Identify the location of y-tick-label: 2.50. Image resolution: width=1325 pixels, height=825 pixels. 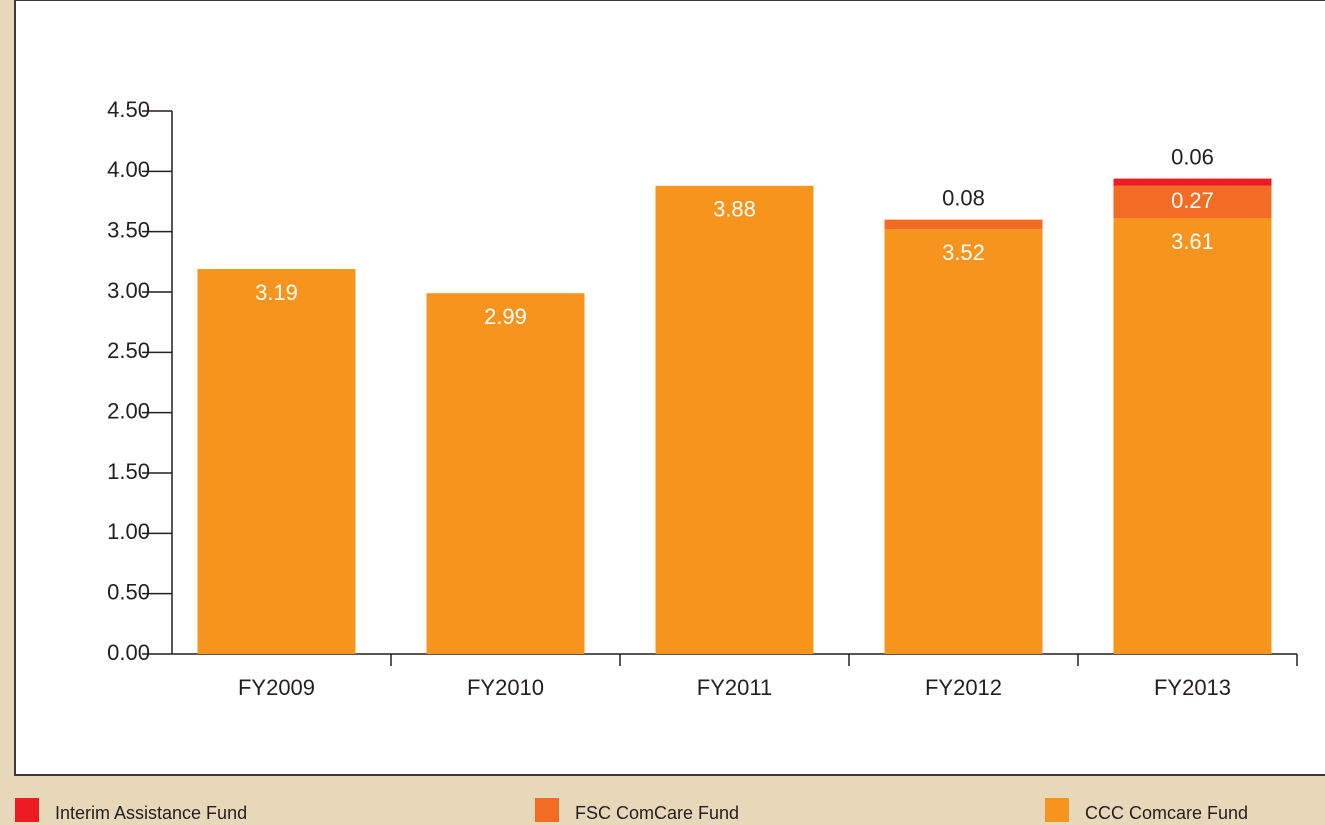
(128, 350).